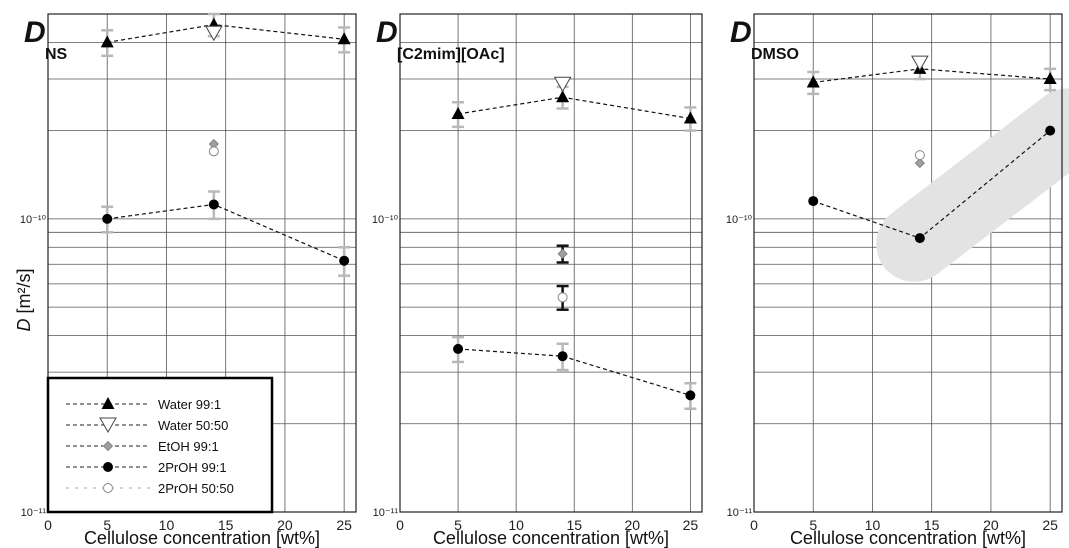 Image resolution: width=1069 pixels, height=548 pixels. Describe the element at coordinates (189, 404) in the screenshot. I see `legend-label: Water 99:1` at that location.